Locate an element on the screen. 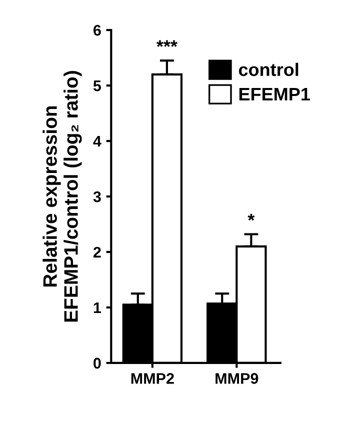  y-tick-label: 5 is located at coordinates (97, 86).